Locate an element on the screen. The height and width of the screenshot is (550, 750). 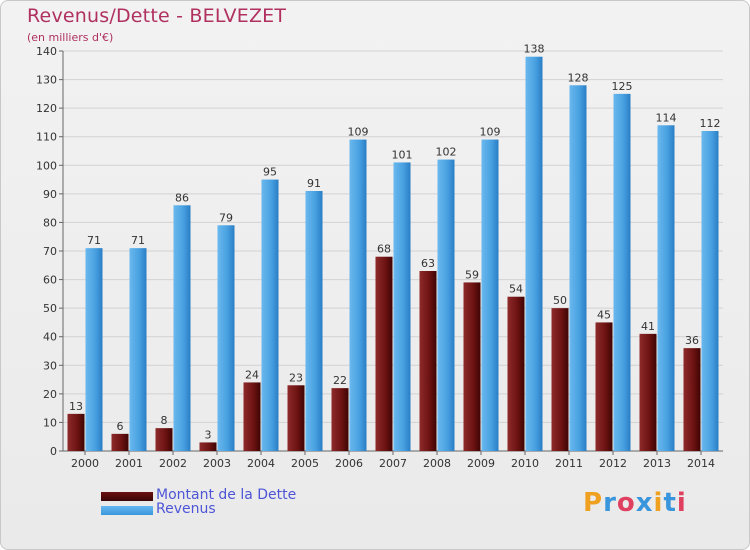
y-tick-label: 70 is located at coordinates (50, 251).